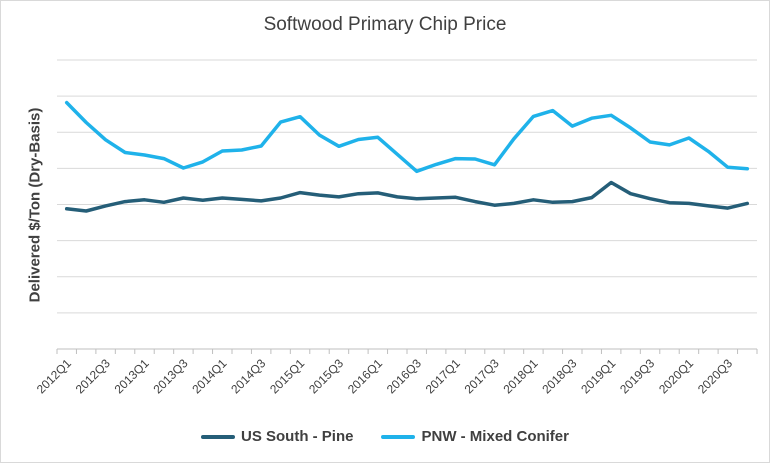 Image resolution: width=770 pixels, height=463 pixels. Describe the element at coordinates (217, 436) in the screenshot. I see `legend-swatch-us-south-pine` at that location.